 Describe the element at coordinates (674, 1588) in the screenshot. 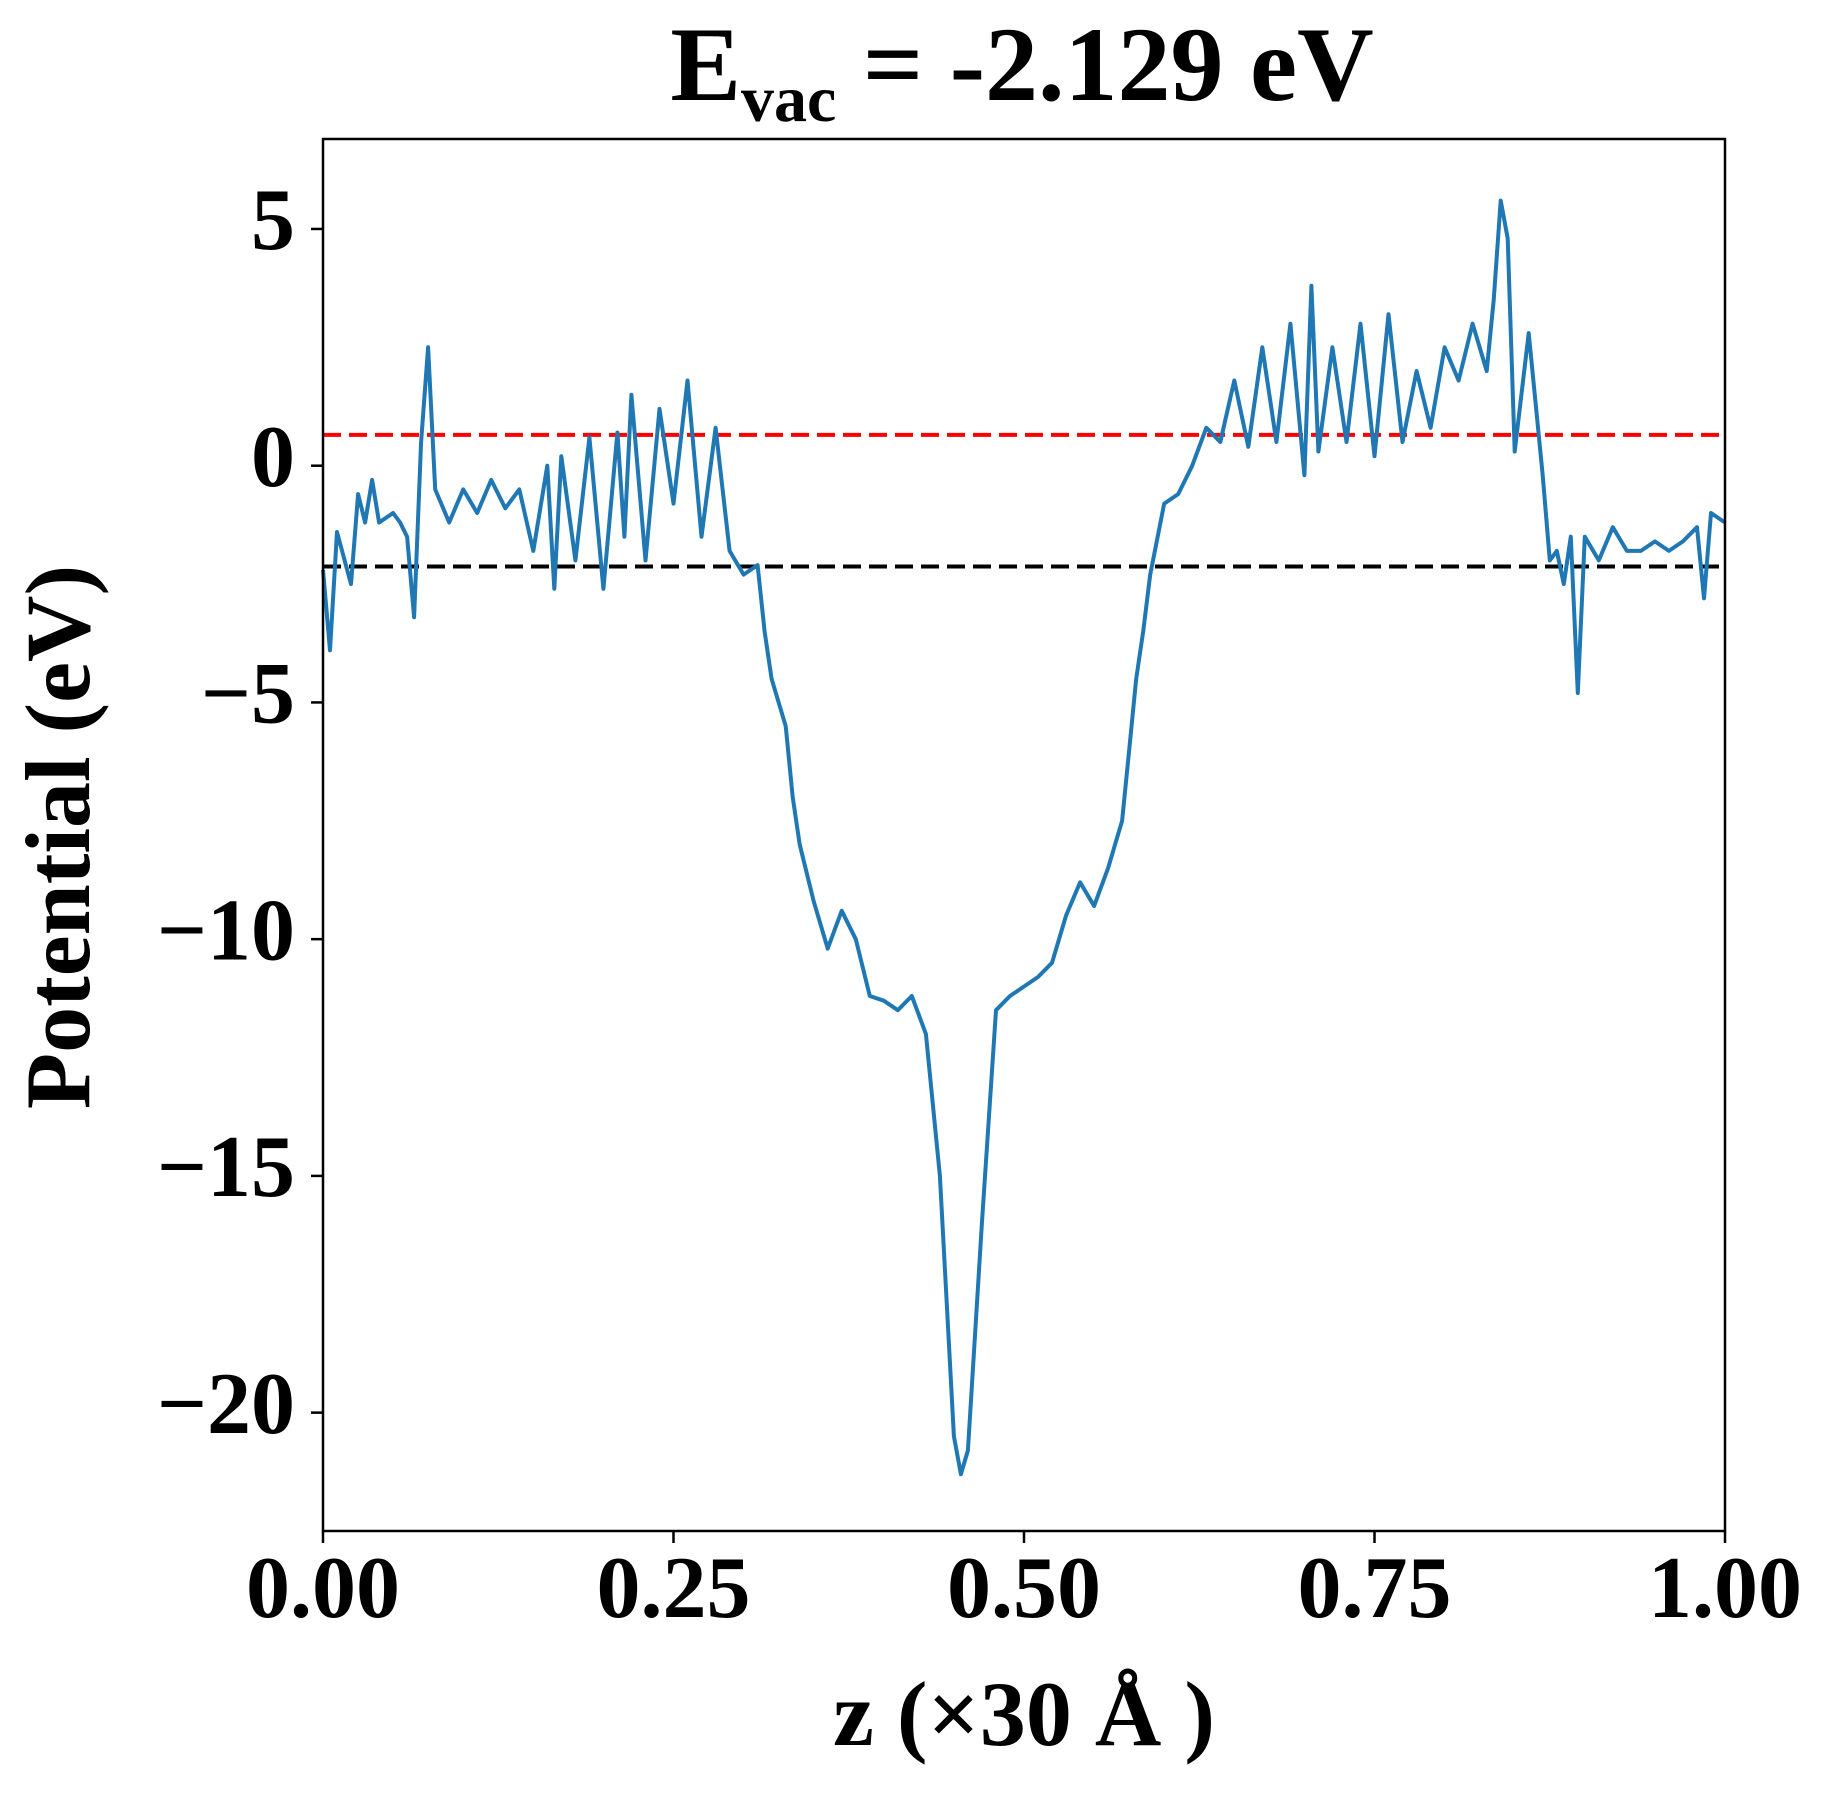

I see `x-tick-label: 0.25` at that location.